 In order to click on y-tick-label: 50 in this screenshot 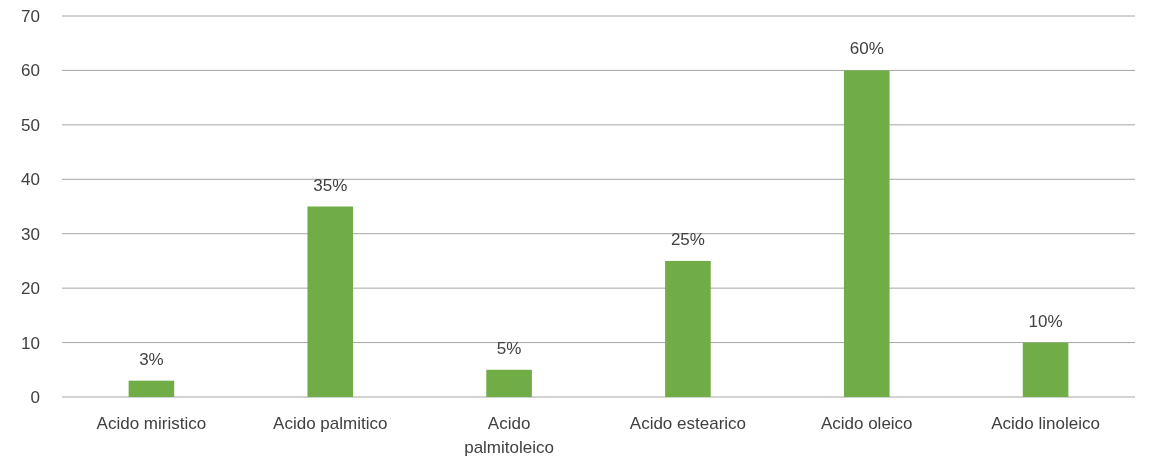, I will do `click(30, 125)`.